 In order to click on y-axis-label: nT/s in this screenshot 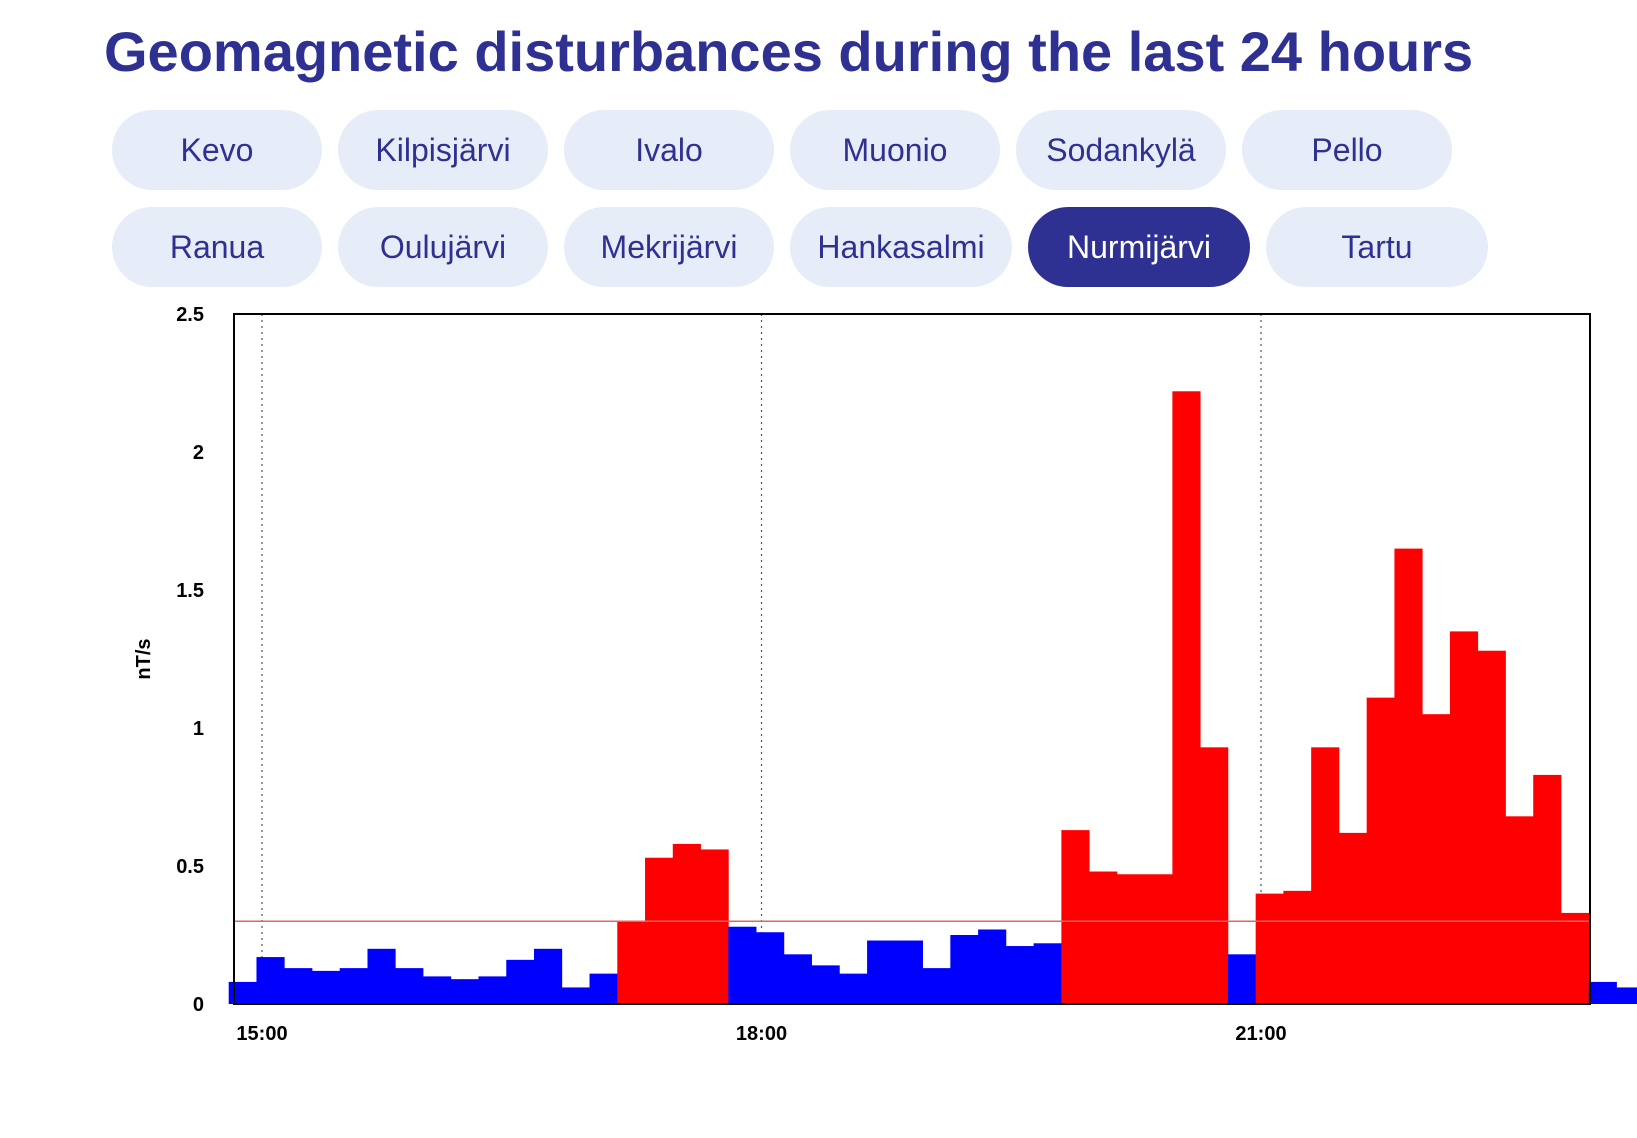, I will do `click(144, 658)`.